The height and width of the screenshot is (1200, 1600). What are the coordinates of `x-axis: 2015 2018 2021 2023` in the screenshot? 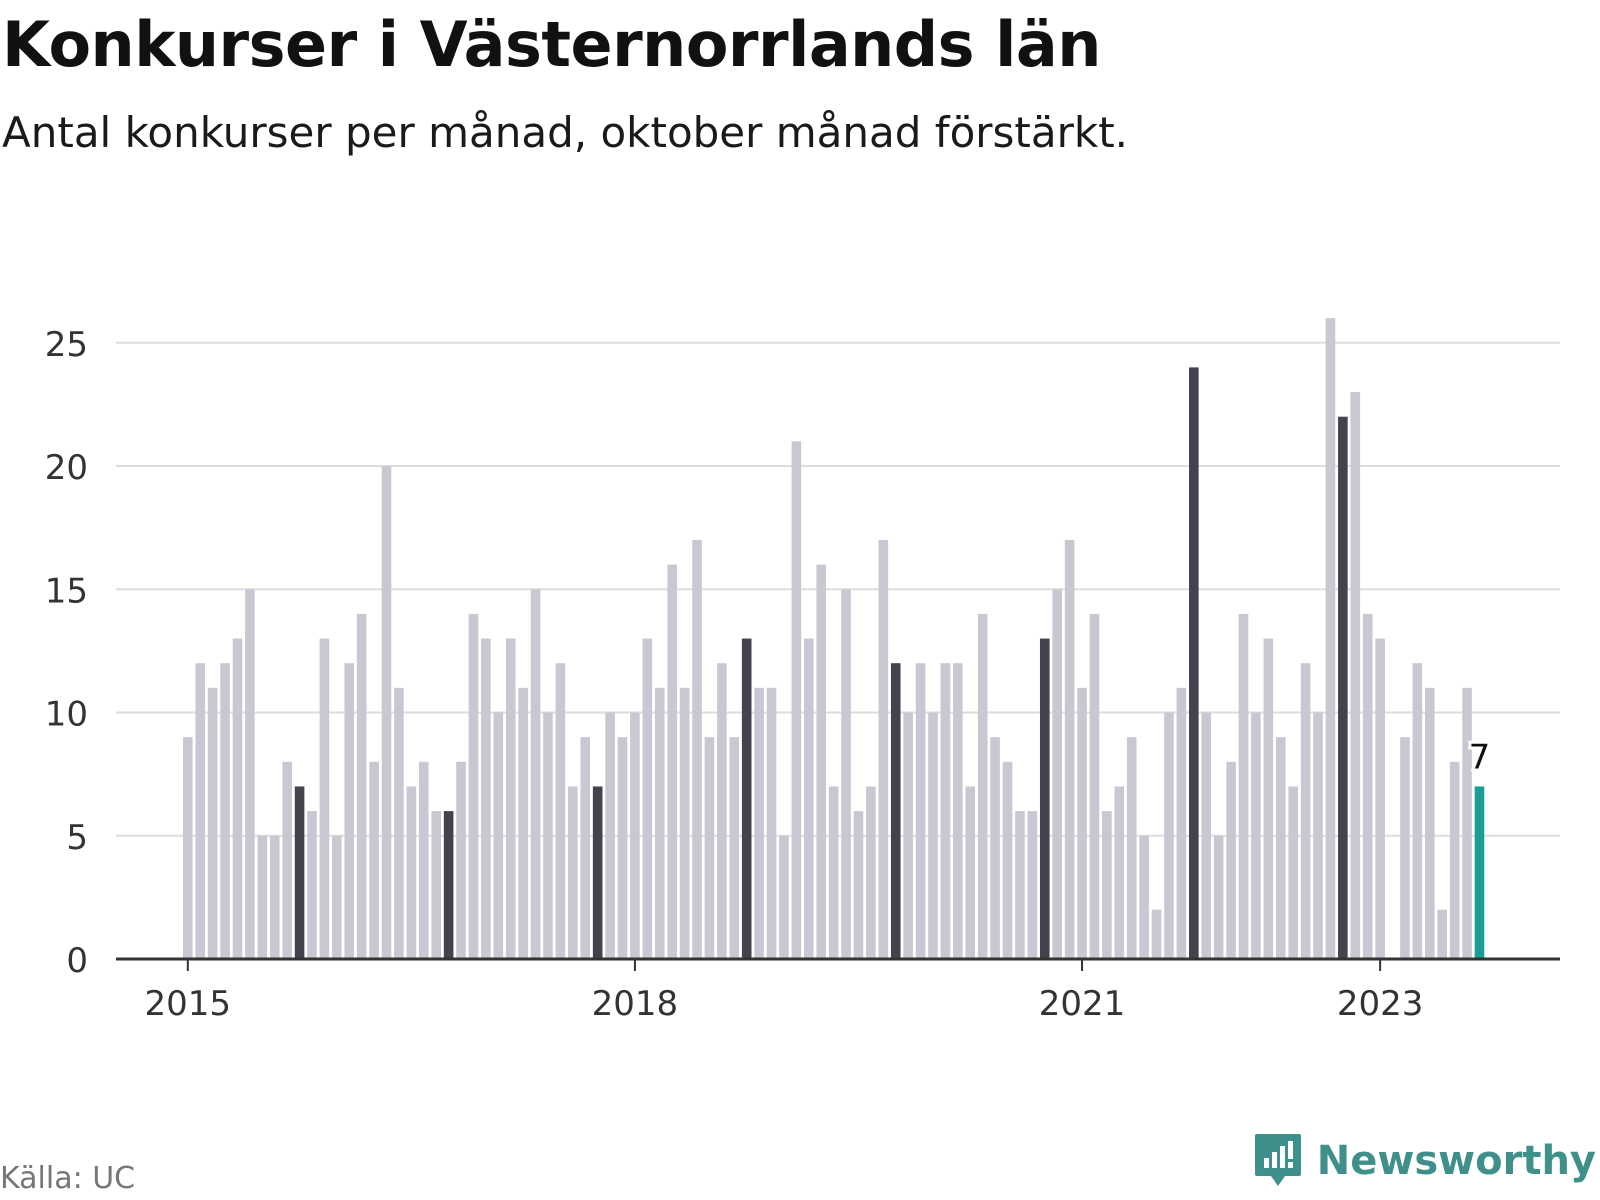 It's located at (838, 990).